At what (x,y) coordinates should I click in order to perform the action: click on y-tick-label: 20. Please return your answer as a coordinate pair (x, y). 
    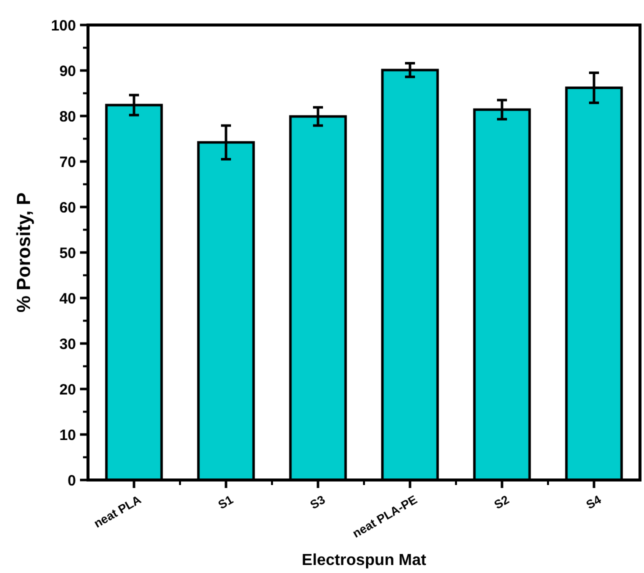
    Looking at the image, I should click on (67, 389).